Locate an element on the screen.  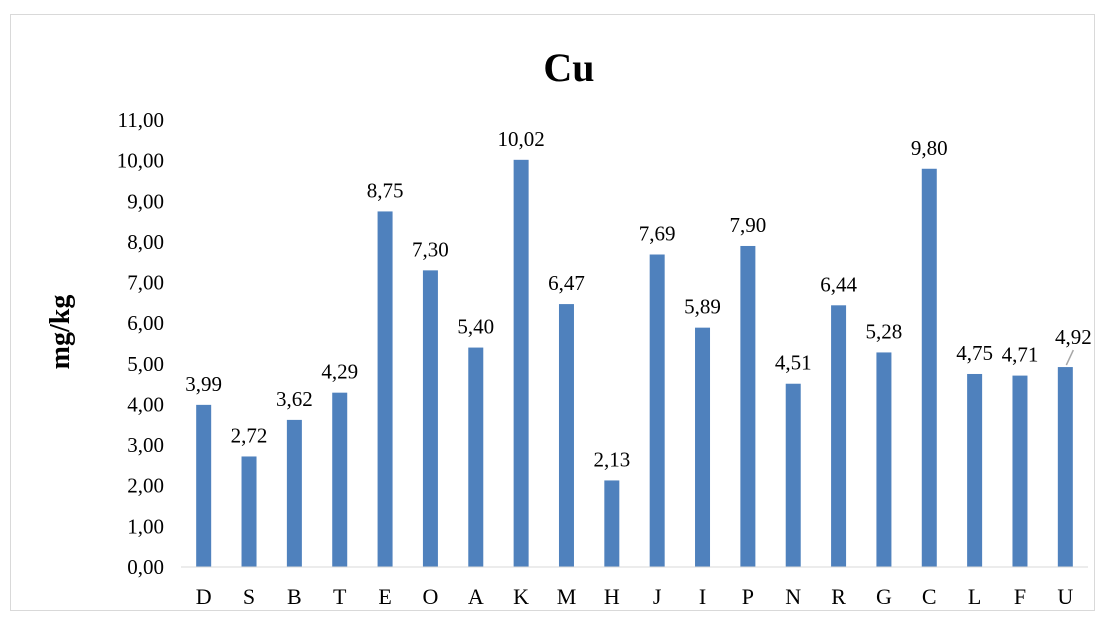
category-label: G is located at coordinates (884, 596).